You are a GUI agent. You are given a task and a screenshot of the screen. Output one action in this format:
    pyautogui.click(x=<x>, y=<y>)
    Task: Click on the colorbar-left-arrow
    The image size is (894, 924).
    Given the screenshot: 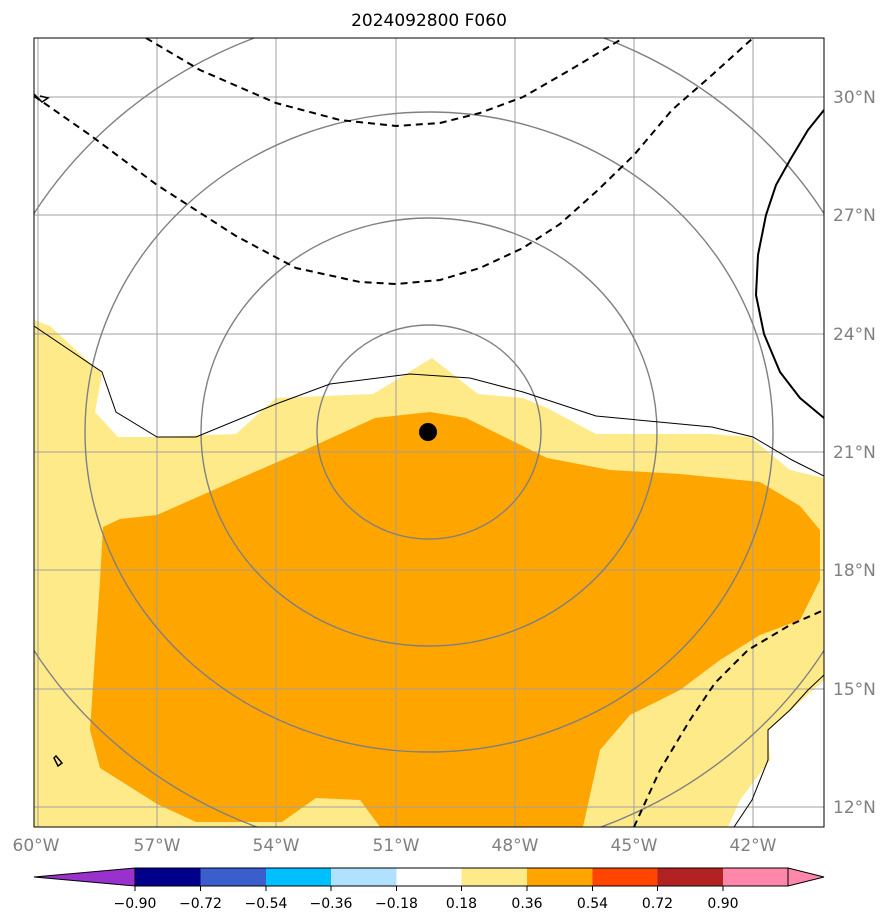 What is the action you would take?
    pyautogui.click(x=84, y=877)
    